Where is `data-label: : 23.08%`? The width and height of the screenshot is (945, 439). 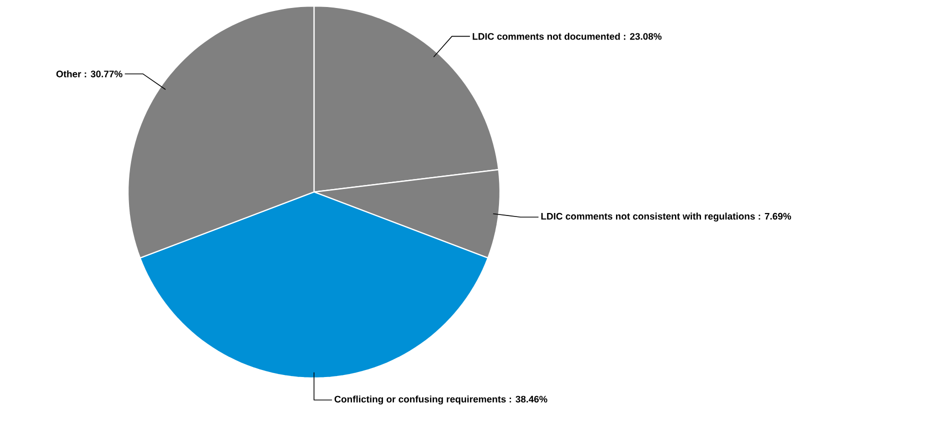 data-label: : 23.08% is located at coordinates (643, 36).